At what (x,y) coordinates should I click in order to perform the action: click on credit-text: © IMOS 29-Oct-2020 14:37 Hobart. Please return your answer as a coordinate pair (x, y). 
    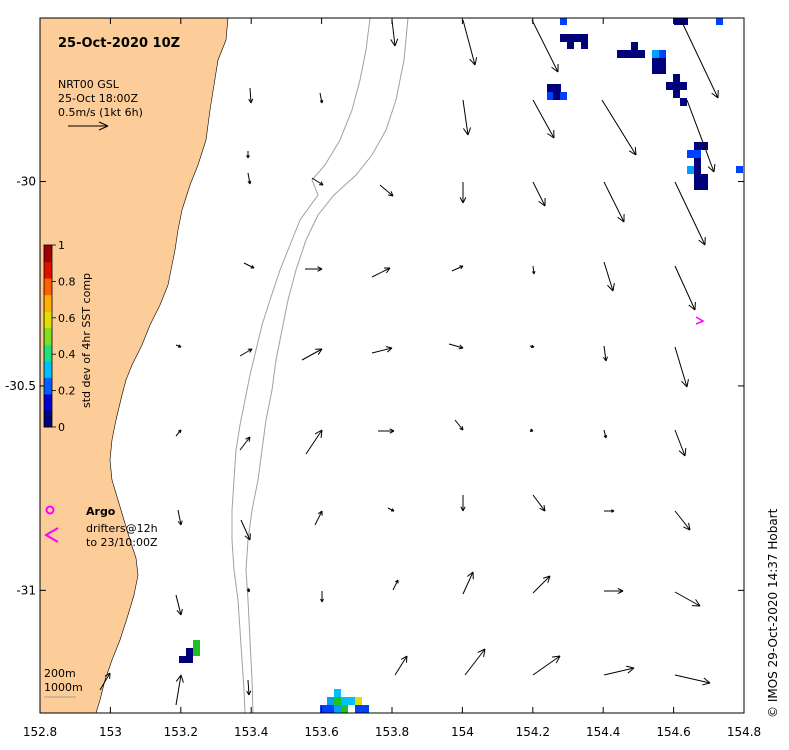
    Looking at the image, I should click on (773, 613).